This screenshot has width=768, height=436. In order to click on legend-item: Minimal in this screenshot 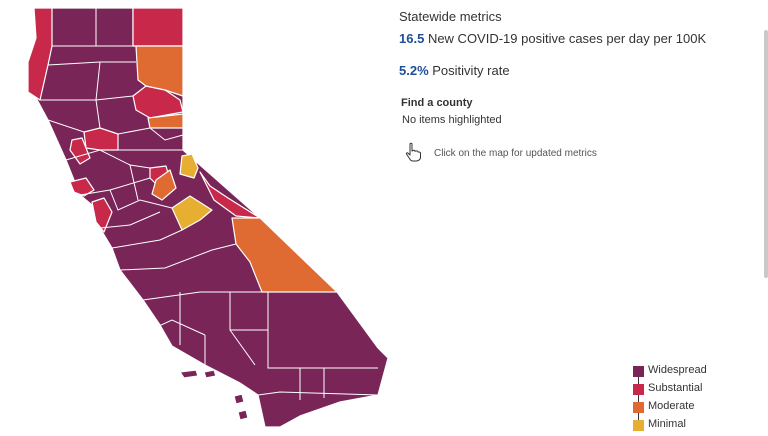, I will do `click(690, 427)`.